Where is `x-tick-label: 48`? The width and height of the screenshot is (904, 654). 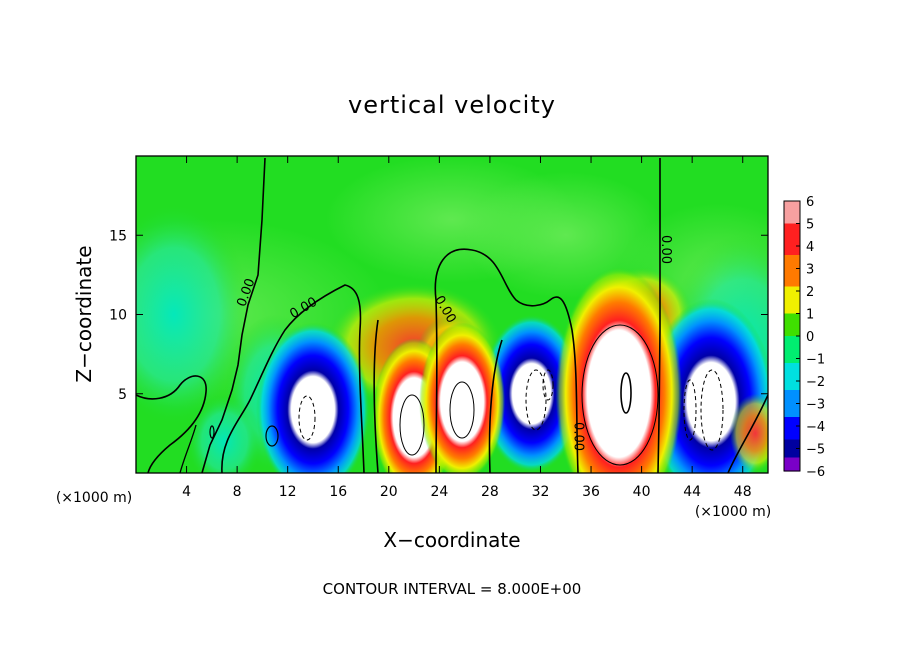
x-tick-label: 48 is located at coordinates (743, 492).